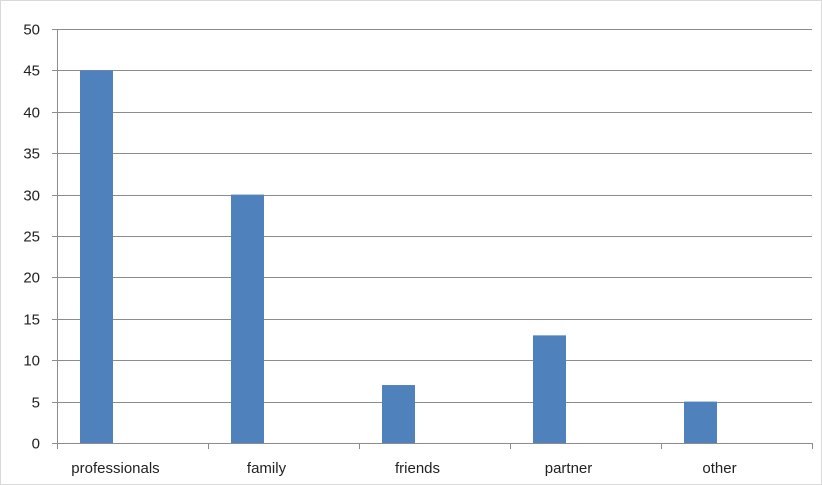  Describe the element at coordinates (247, 318) in the screenshot. I see `bar-family` at that location.